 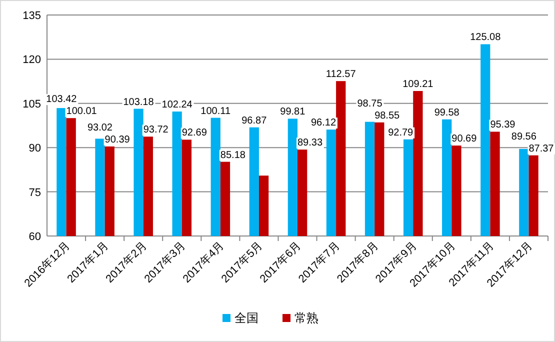 I want to click on y-tick-label: 75, so click(x=34, y=192).